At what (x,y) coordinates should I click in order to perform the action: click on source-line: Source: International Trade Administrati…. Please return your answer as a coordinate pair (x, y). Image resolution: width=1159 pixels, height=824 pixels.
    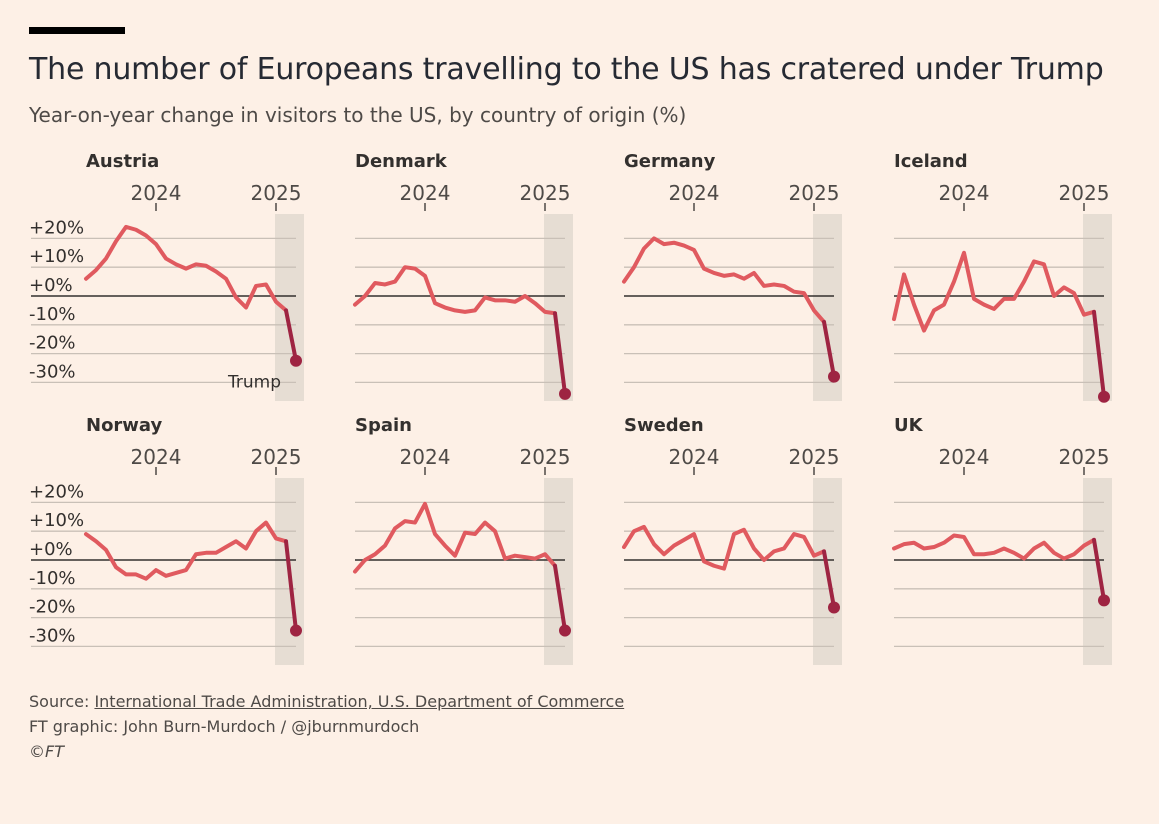
    Looking at the image, I should click on (326, 701).